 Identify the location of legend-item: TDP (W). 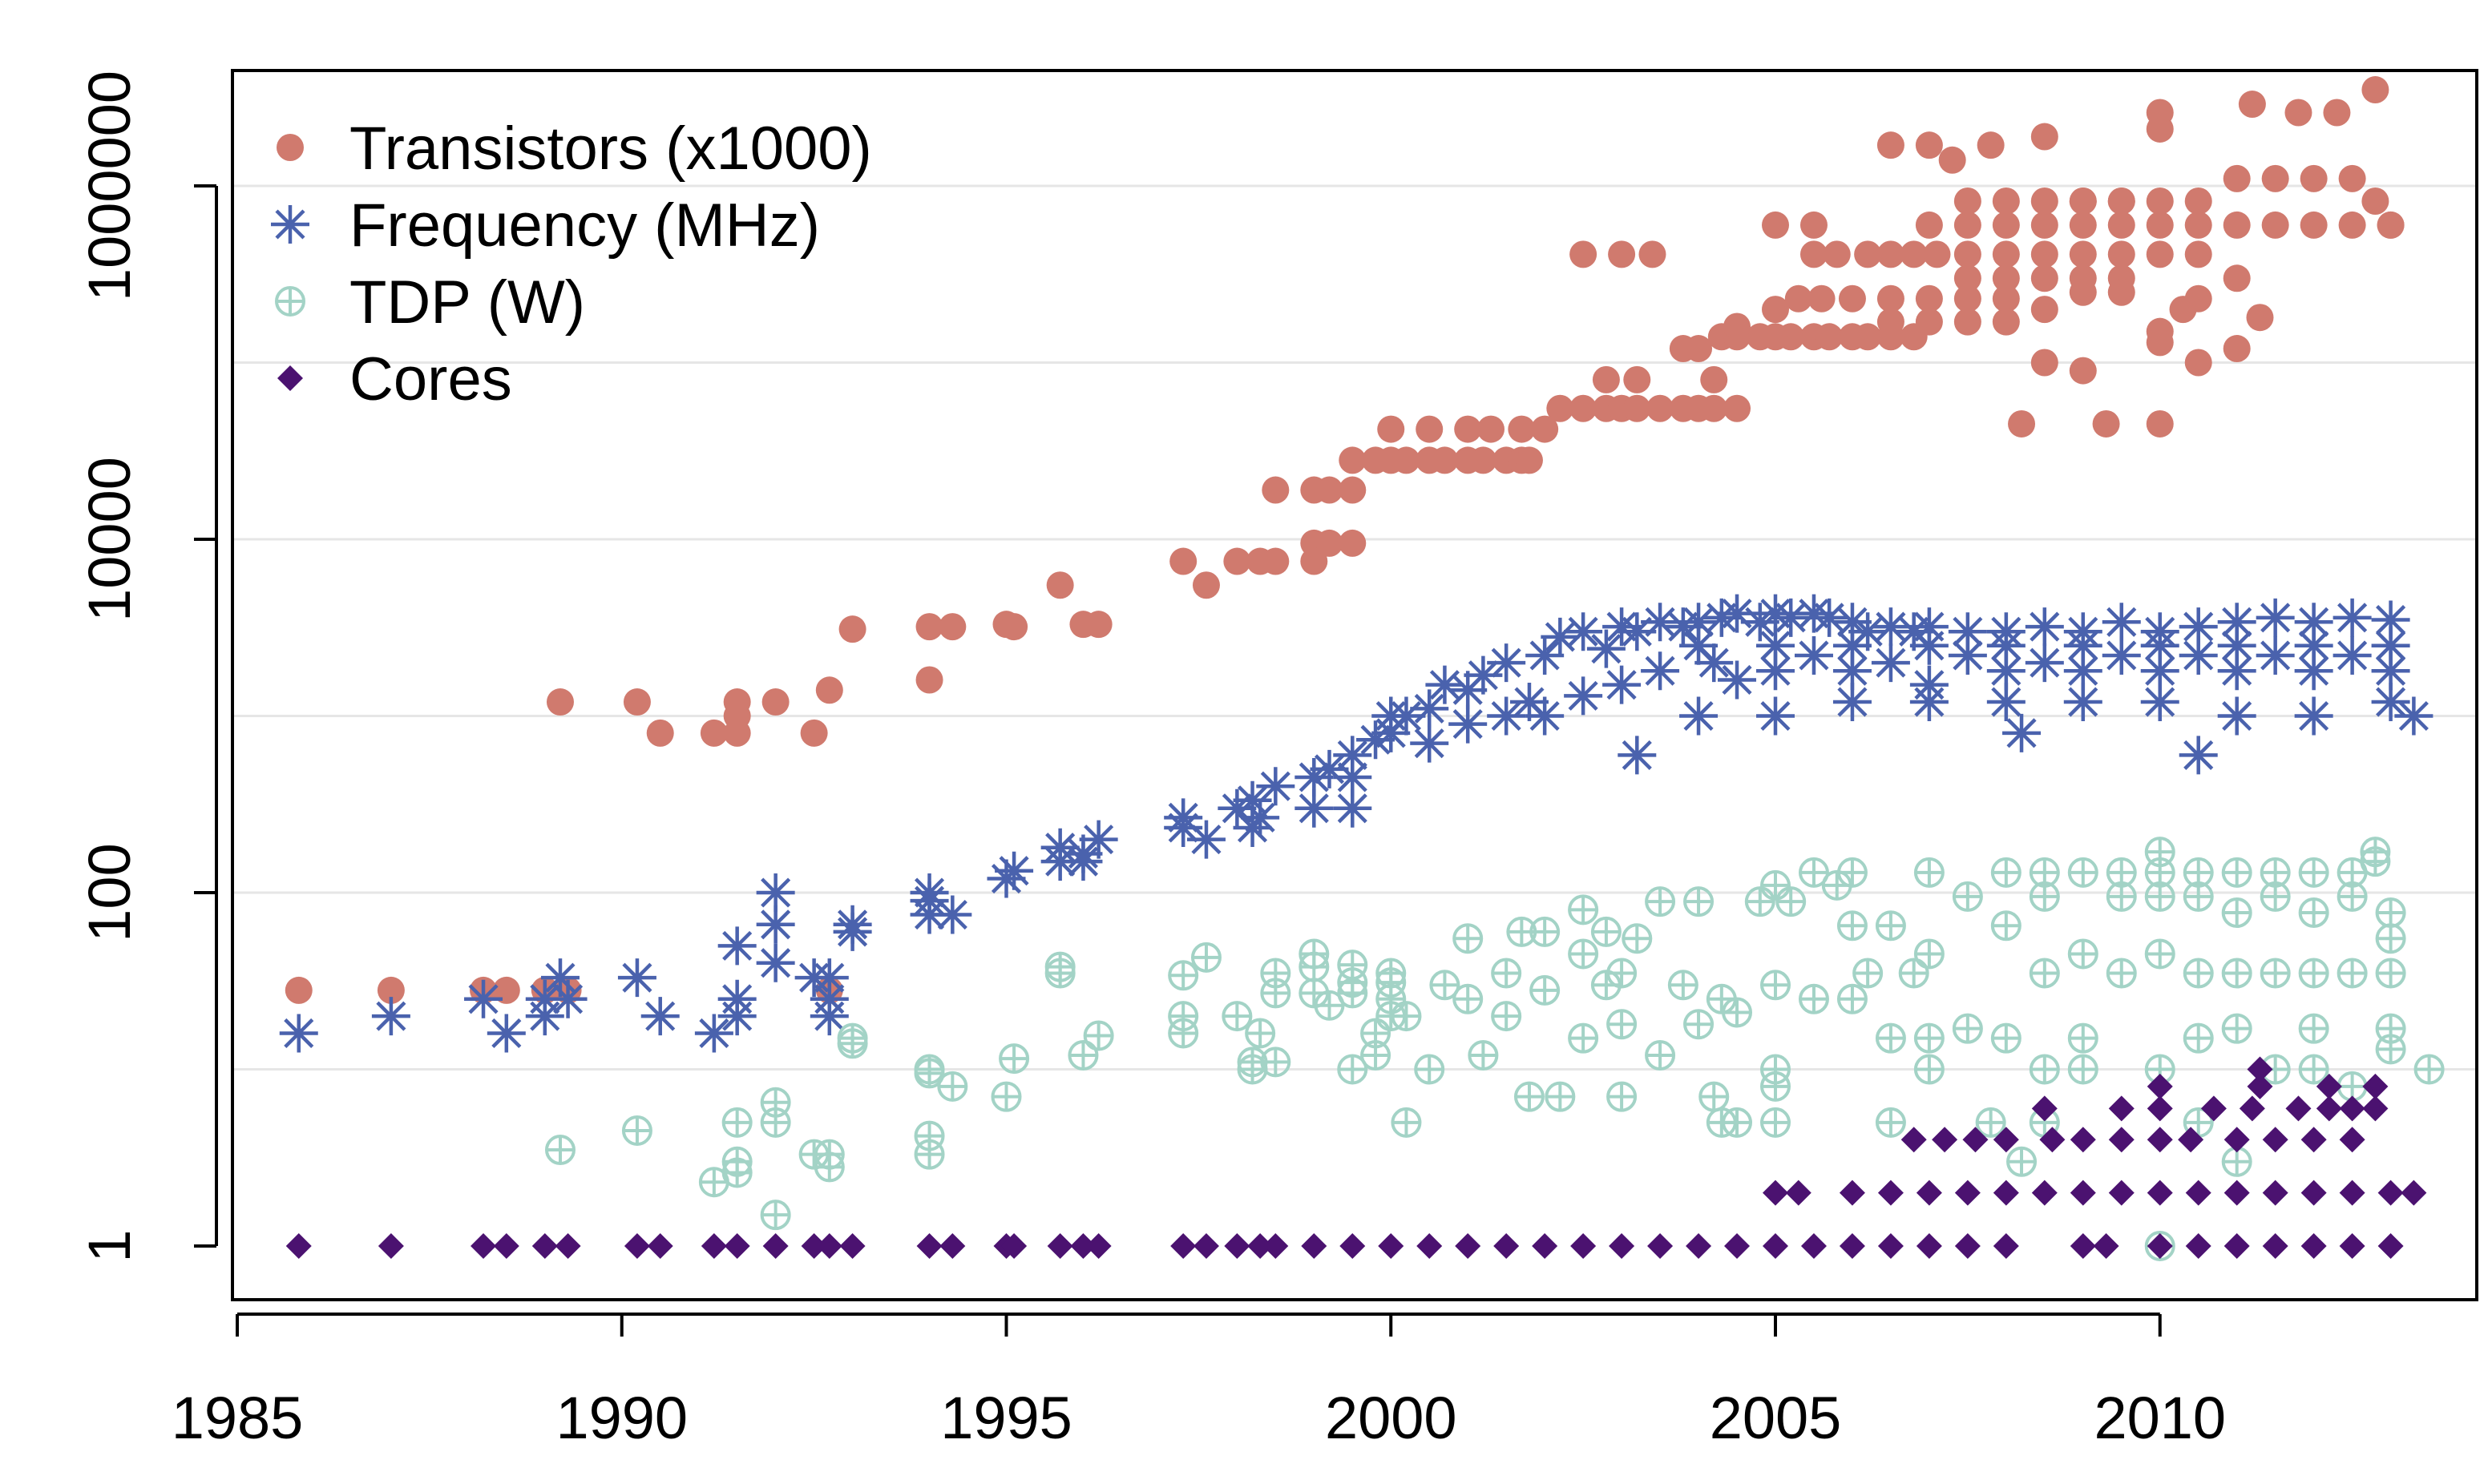
(430, 303).